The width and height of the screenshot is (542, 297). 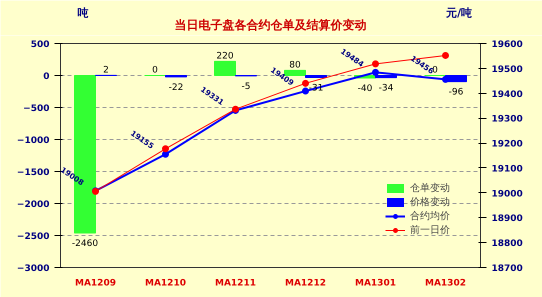 What do you see at coordinates (456, 93) in the screenshot?
I see `data-label: -96` at bounding box center [456, 93].